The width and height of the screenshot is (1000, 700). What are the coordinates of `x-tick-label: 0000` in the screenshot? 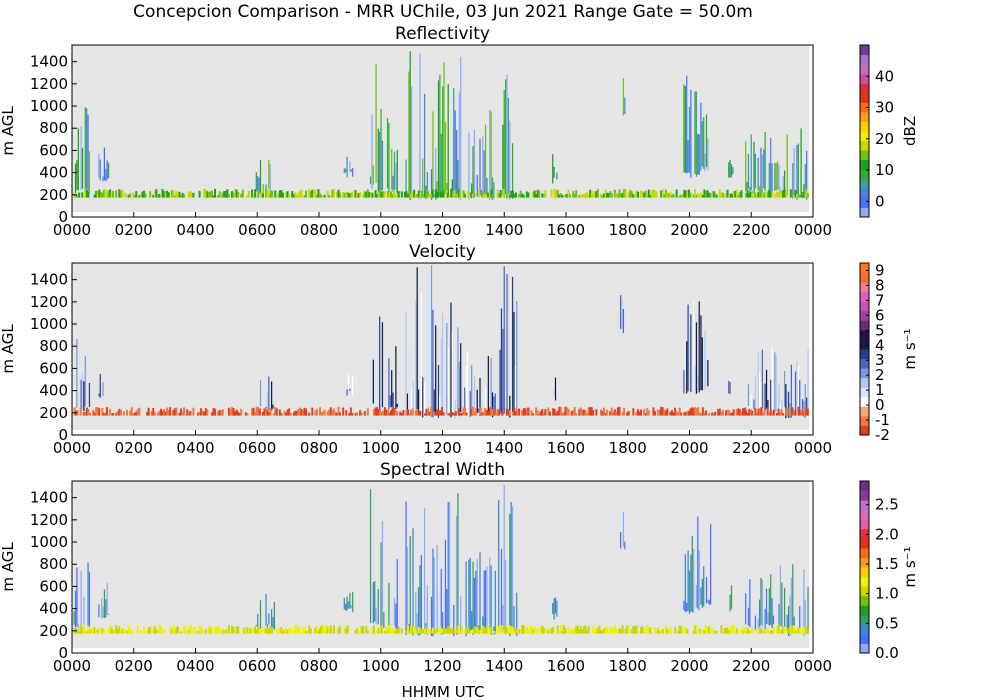 It's located at (72, 230).